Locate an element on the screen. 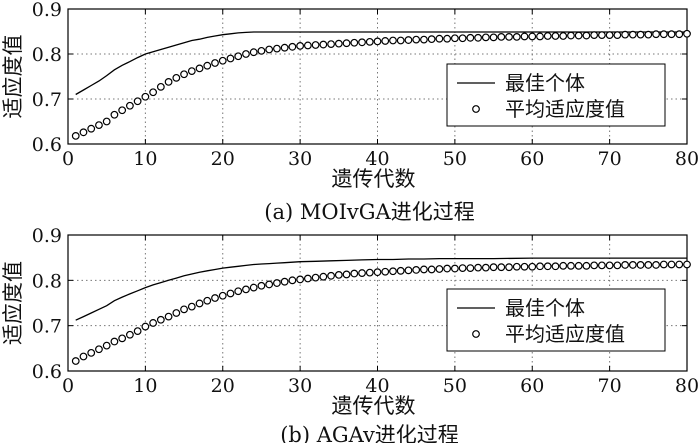 The image size is (700, 443). chart-b-caption: (b) AGAv进化过程 is located at coordinates (369, 433).